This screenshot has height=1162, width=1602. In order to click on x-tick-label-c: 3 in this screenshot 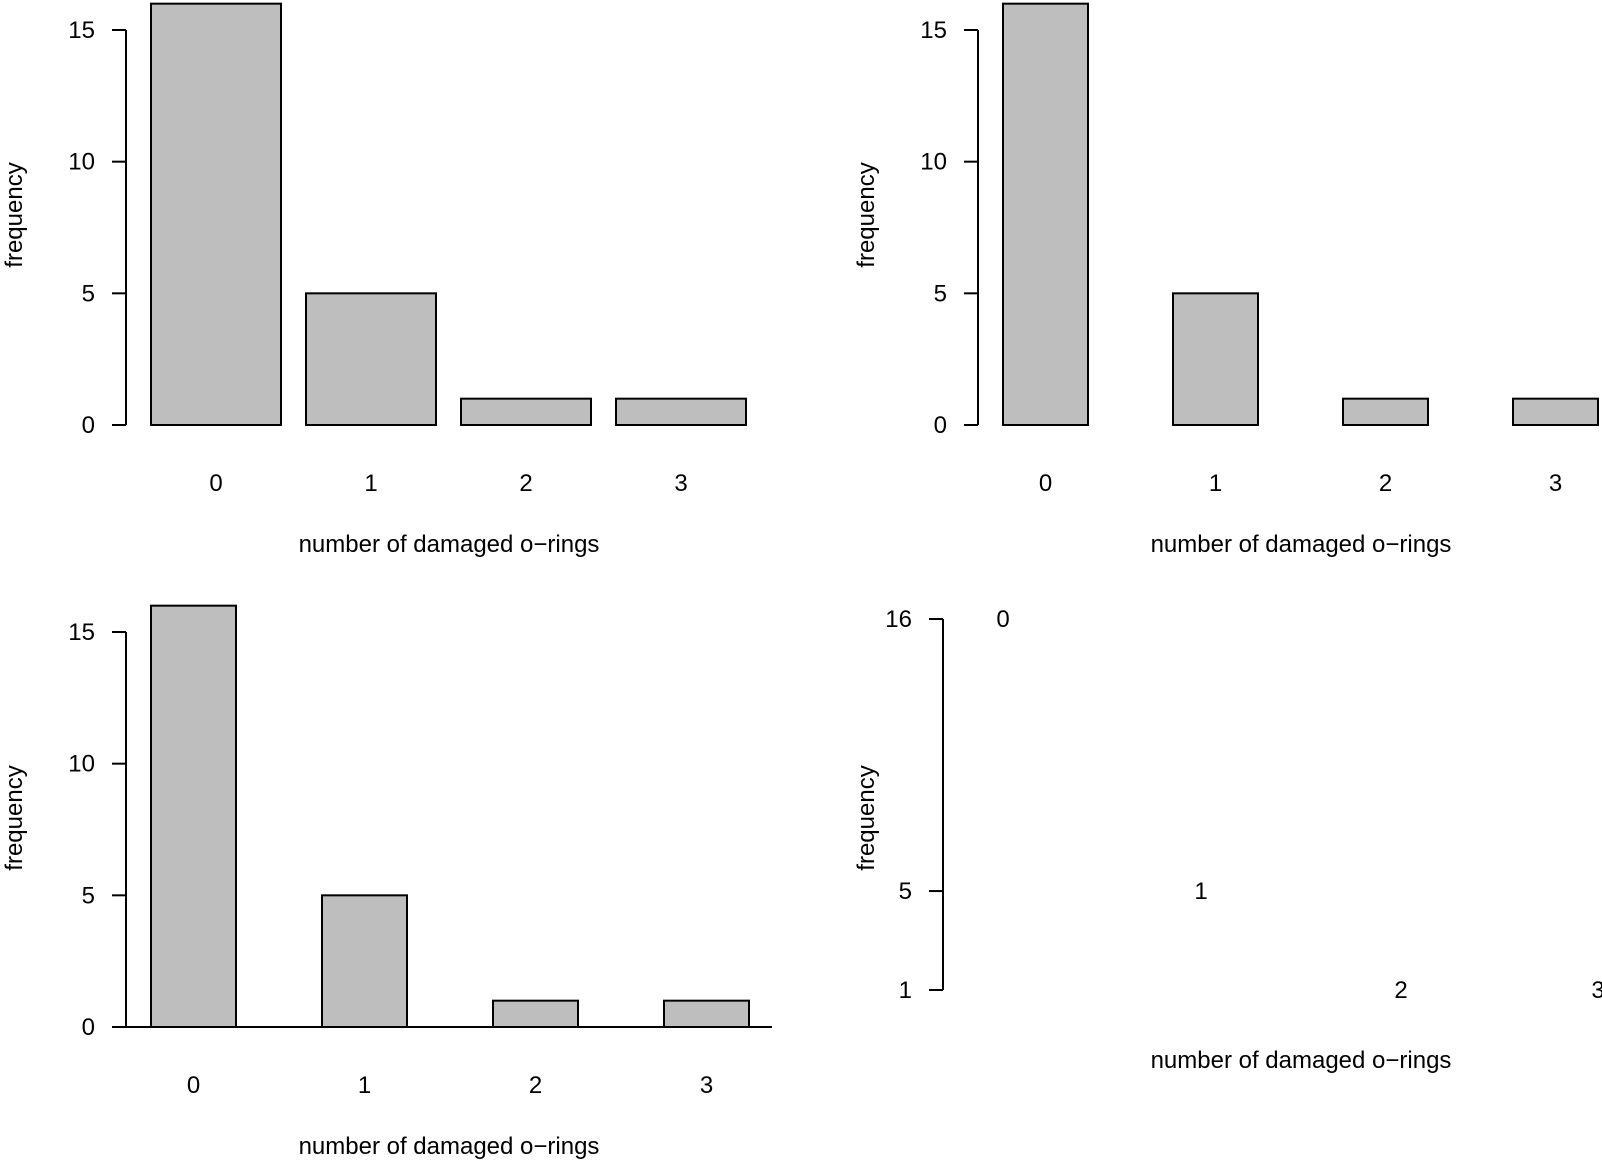, I will do `click(706, 1085)`.